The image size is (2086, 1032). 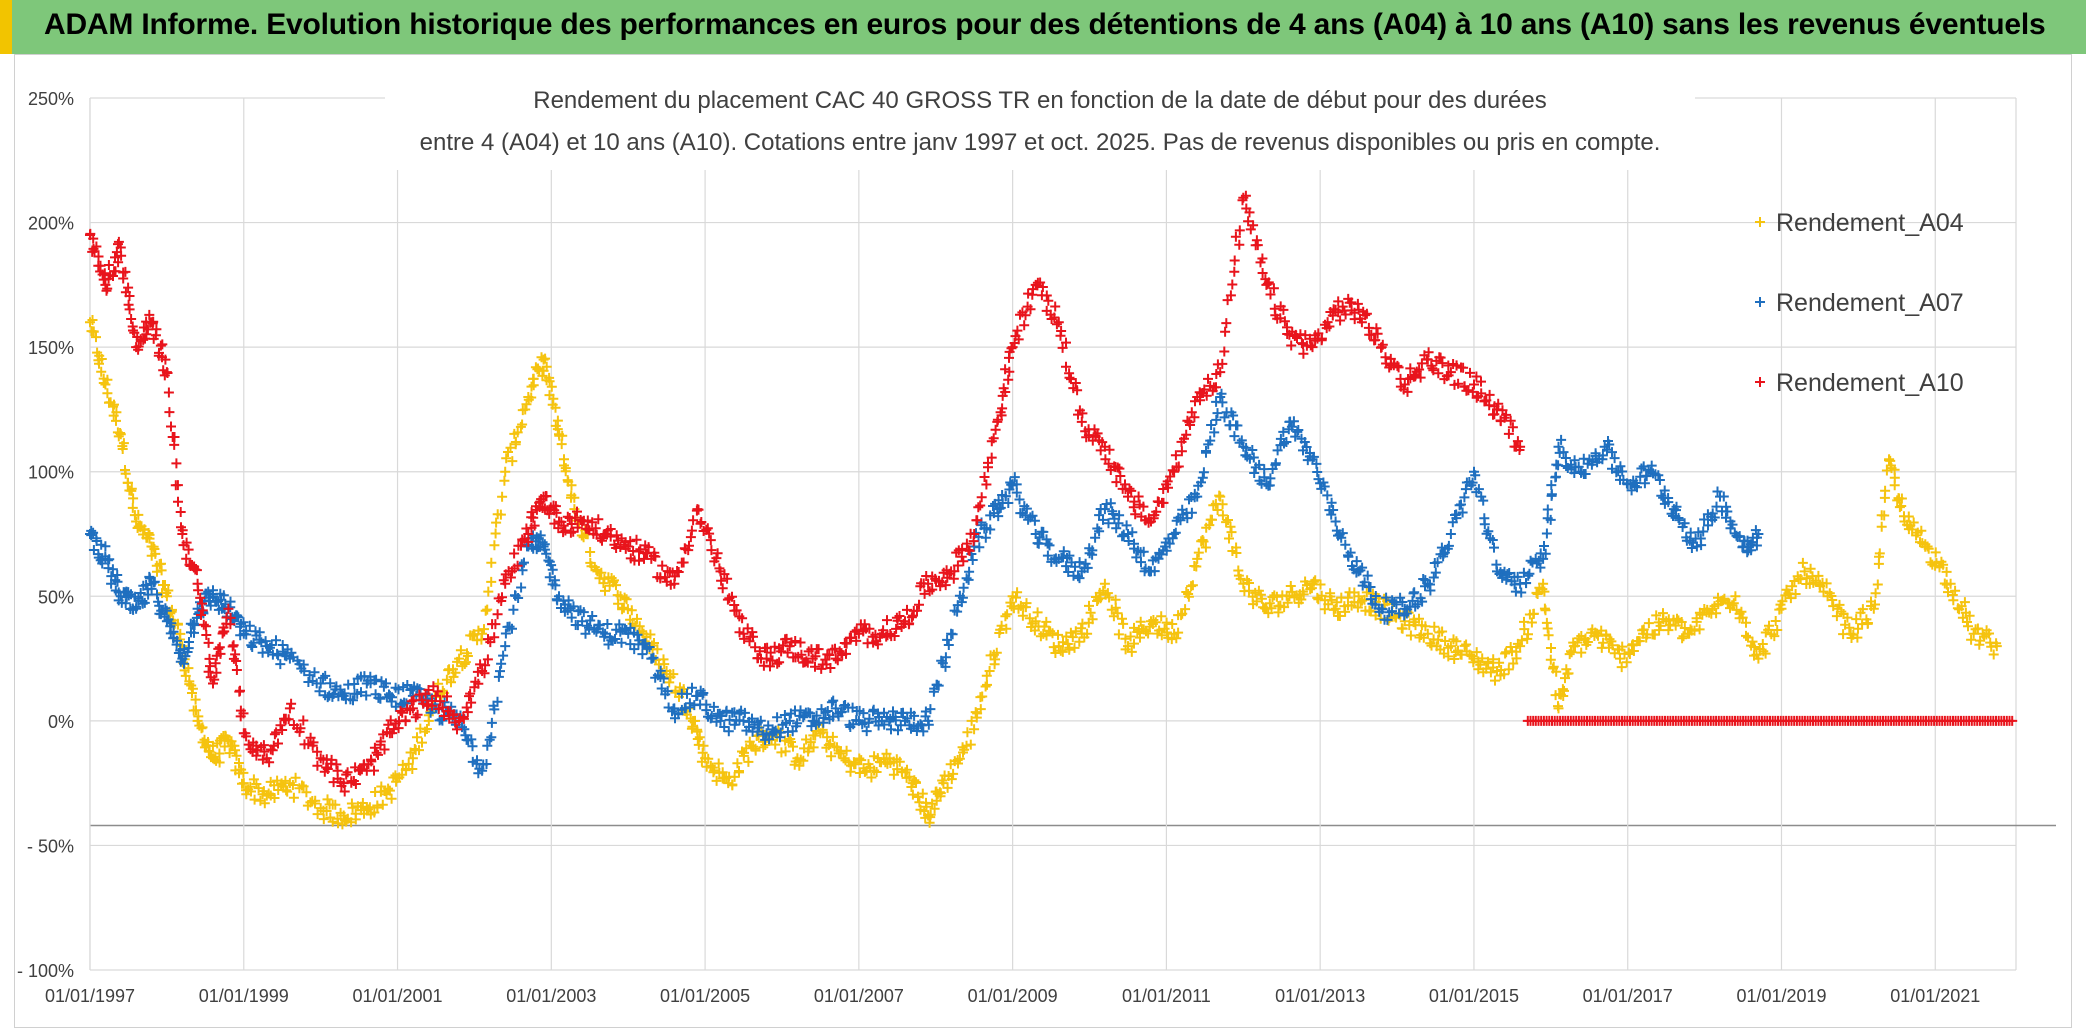 I want to click on legend-marker, so click(x=1760, y=302).